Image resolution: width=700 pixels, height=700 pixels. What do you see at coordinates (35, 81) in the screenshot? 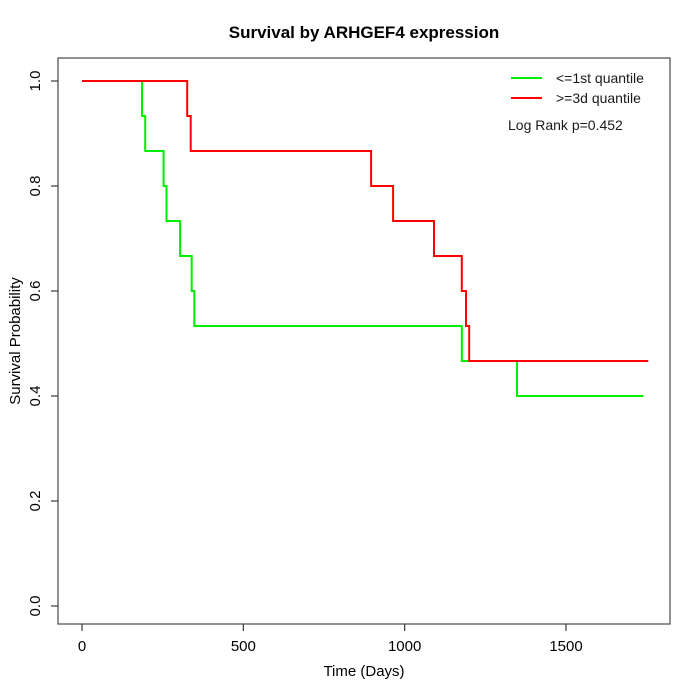
I see `y-tick-label: 1.0` at bounding box center [35, 81].